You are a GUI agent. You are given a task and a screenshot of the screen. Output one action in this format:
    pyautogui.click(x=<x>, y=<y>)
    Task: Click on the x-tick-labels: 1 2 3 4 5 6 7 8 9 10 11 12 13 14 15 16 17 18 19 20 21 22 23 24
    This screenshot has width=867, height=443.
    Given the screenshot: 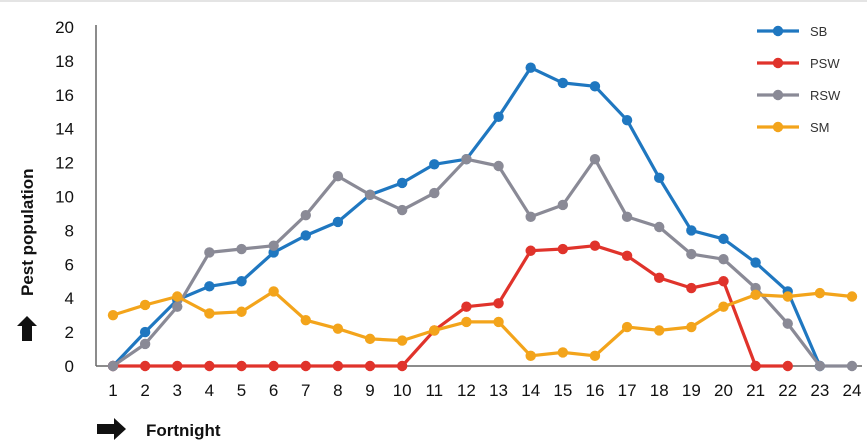 What is the action you would take?
    pyautogui.click(x=484, y=390)
    